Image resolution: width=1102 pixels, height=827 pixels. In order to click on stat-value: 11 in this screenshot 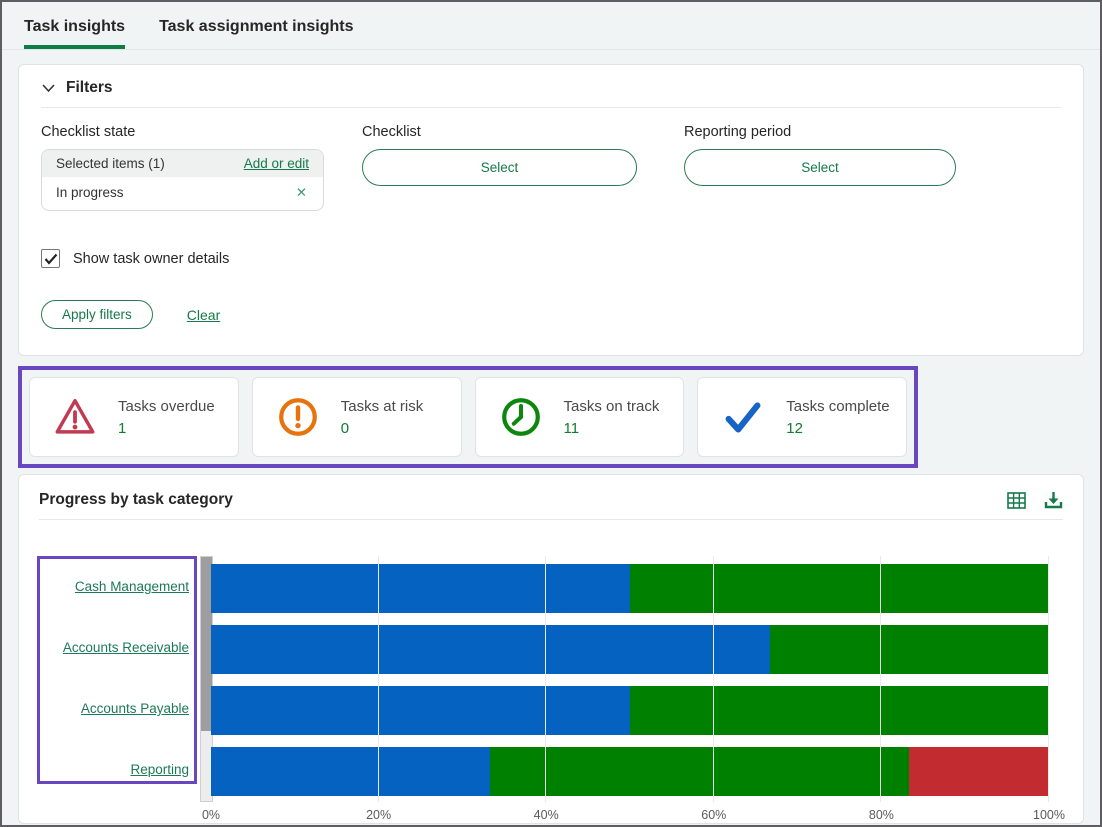, I will do `click(571, 428)`.